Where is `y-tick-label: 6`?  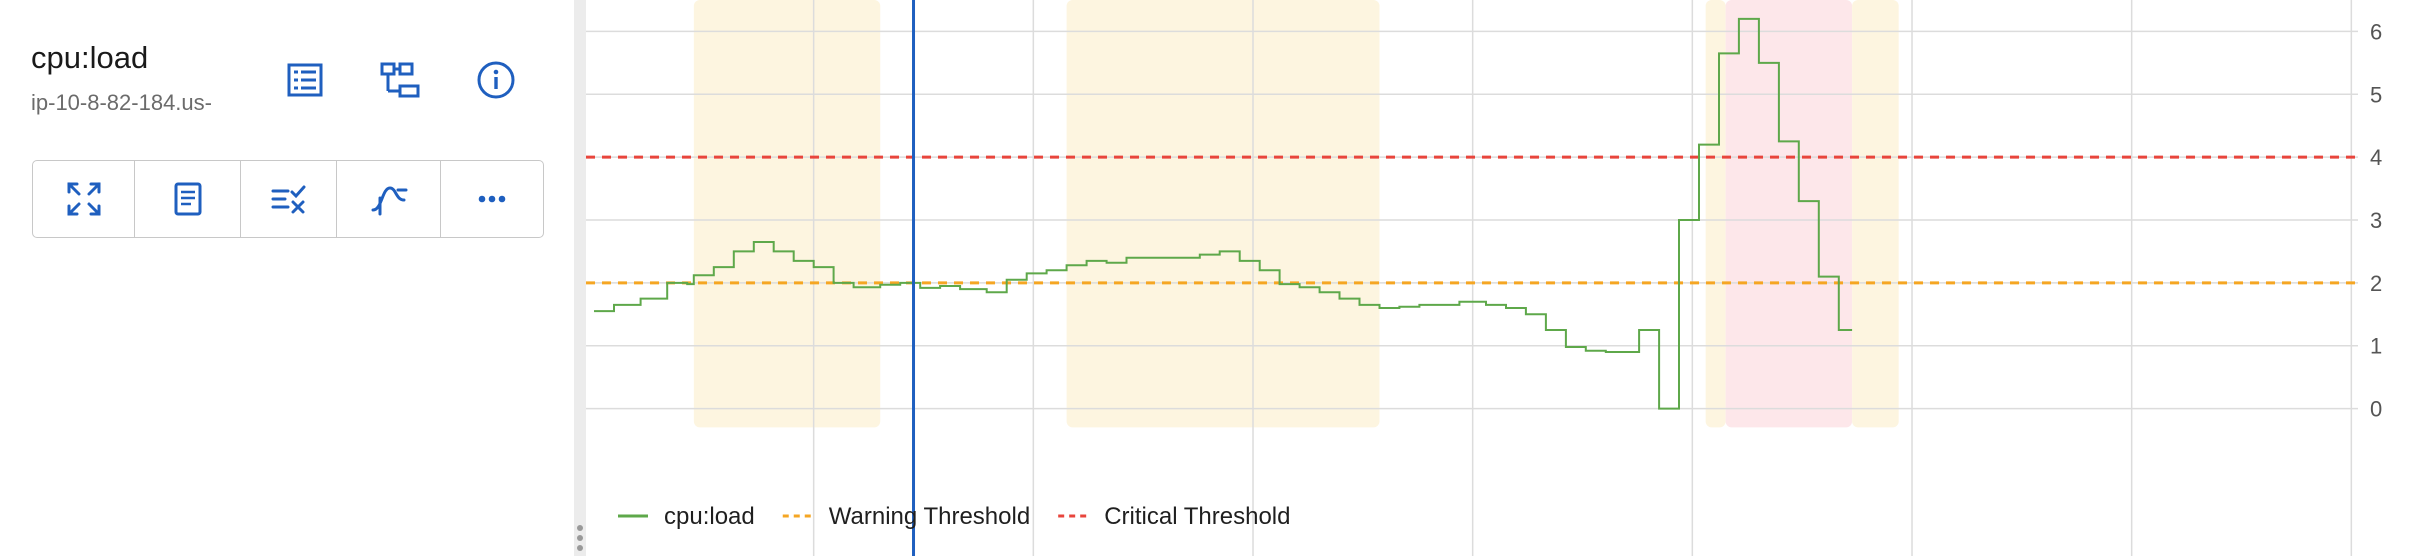 y-tick-label: 6 is located at coordinates (2376, 31).